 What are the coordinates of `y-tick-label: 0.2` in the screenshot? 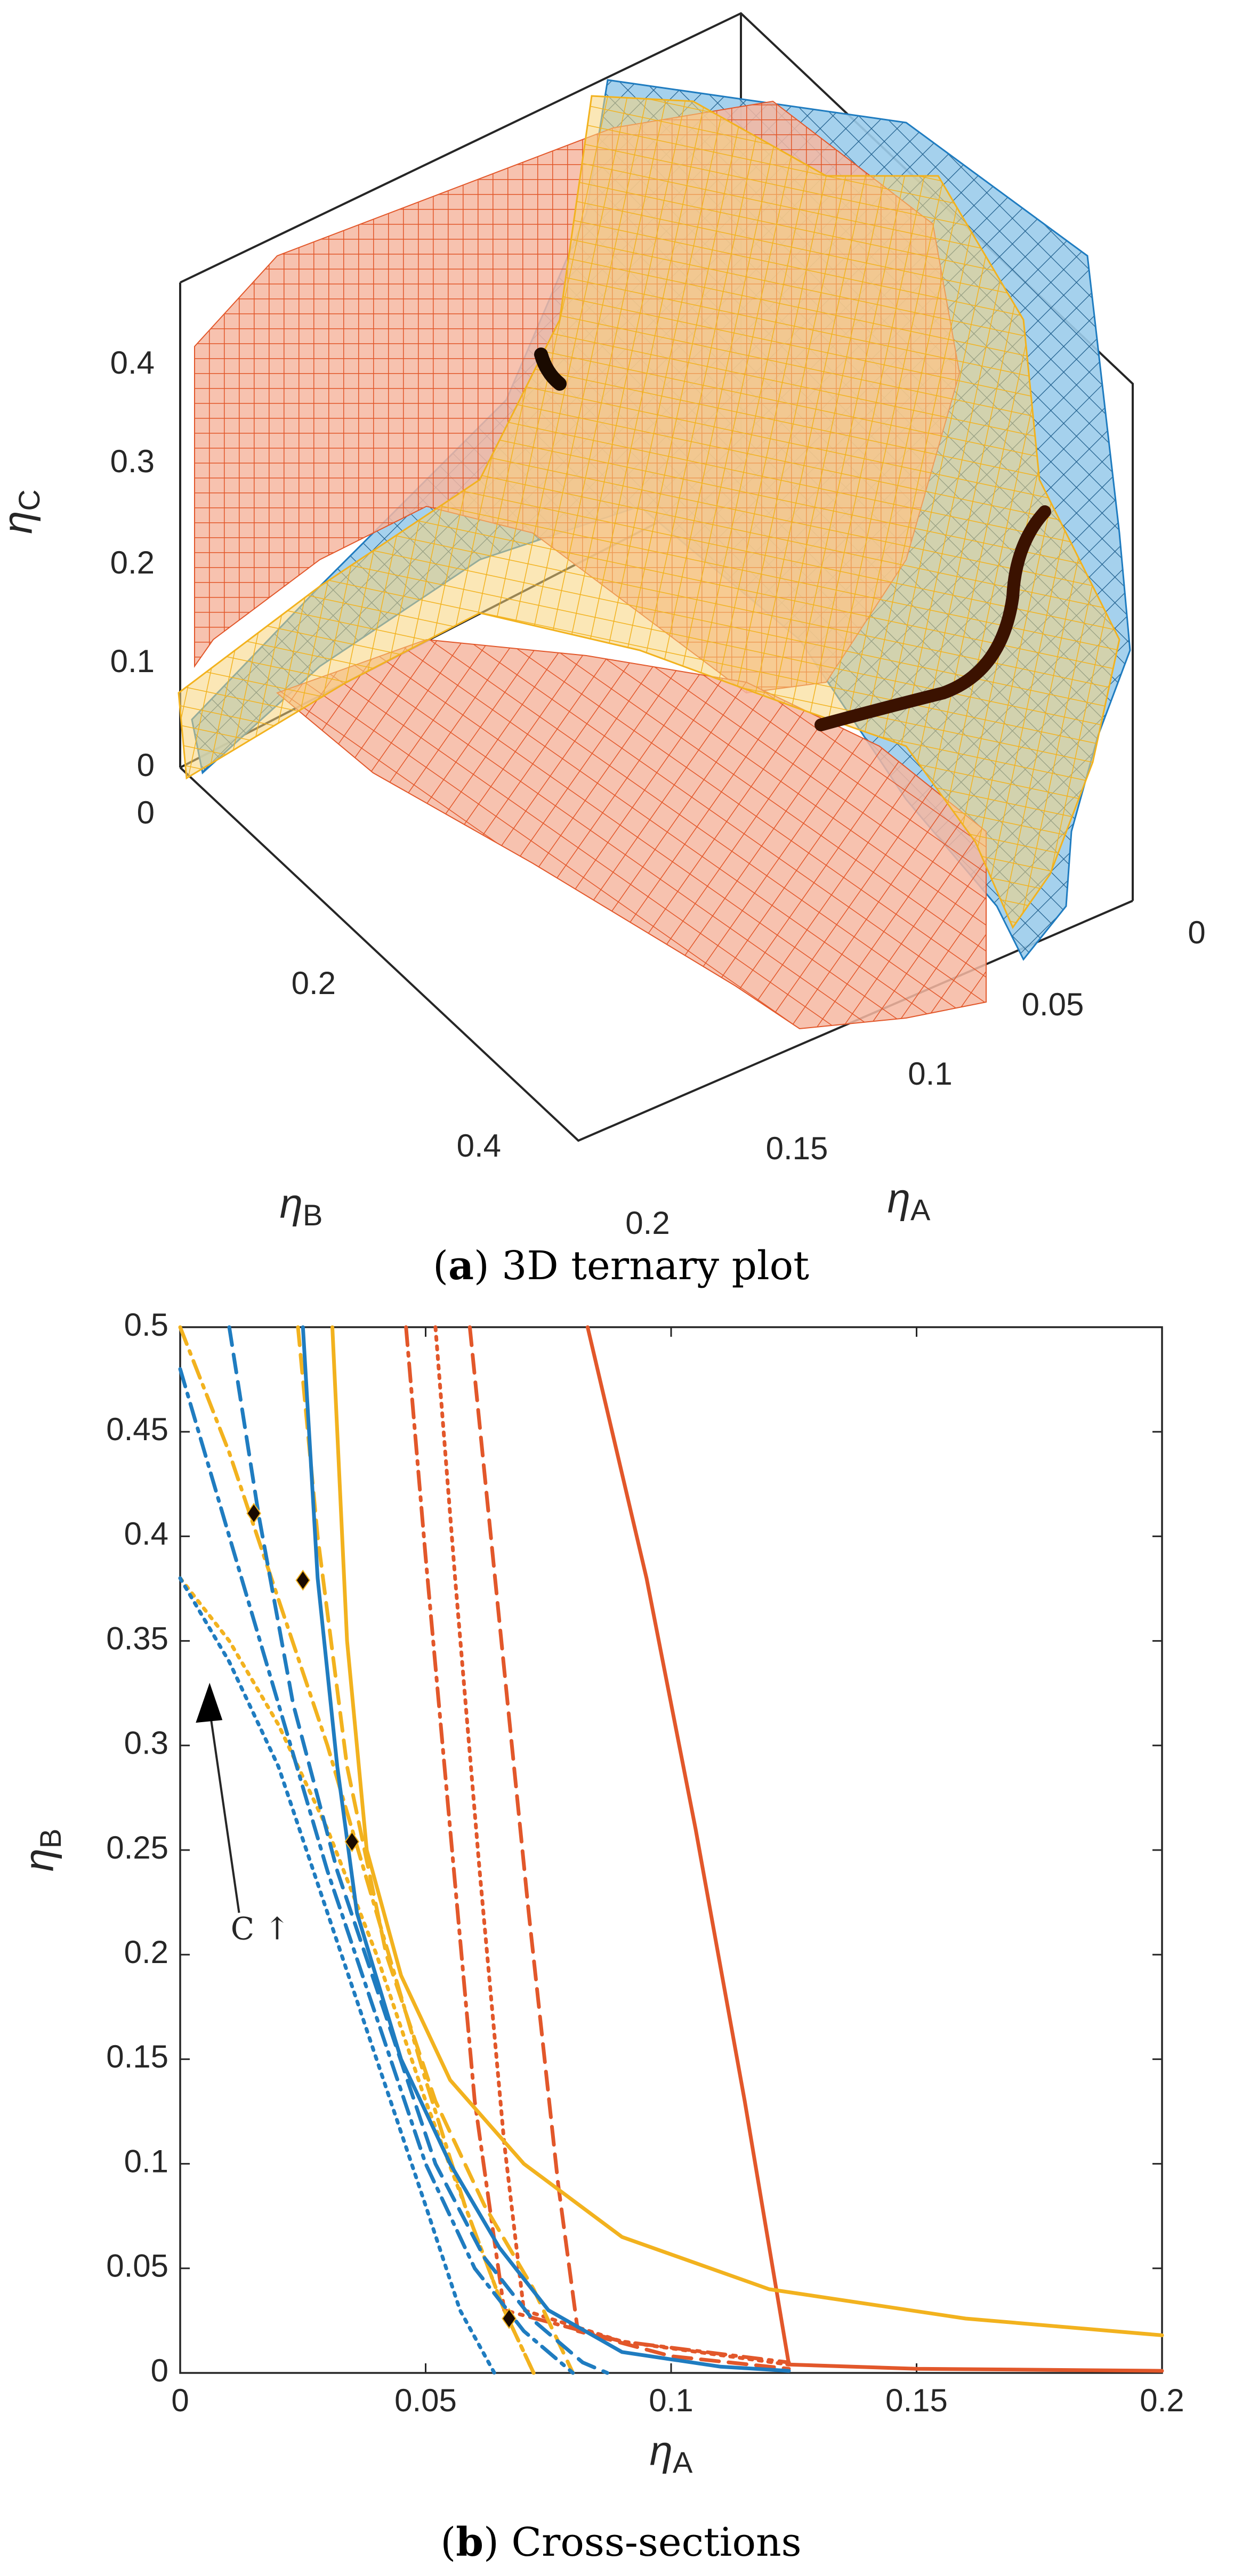 It's located at (146, 1952).